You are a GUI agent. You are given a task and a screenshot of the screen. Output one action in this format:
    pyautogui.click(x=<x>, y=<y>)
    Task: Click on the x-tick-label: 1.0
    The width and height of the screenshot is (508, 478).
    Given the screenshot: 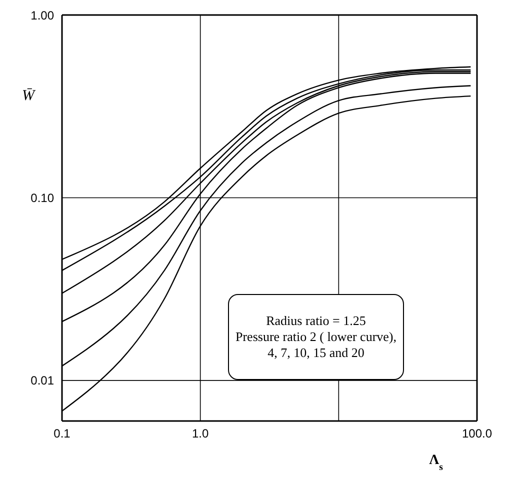 What is the action you would take?
    pyautogui.click(x=200, y=433)
    